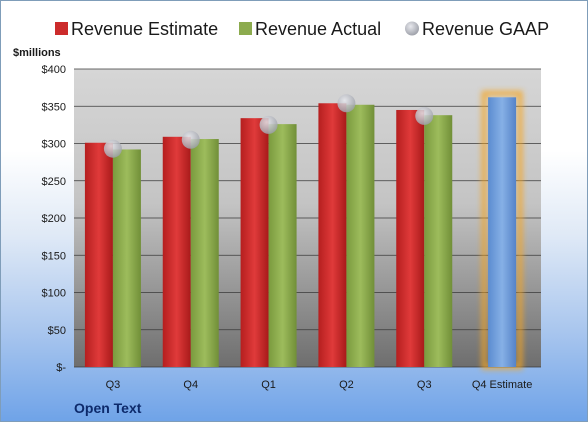 The height and width of the screenshot is (422, 588). What do you see at coordinates (54, 70) in the screenshot?
I see `y-tick-label: $400` at bounding box center [54, 70].